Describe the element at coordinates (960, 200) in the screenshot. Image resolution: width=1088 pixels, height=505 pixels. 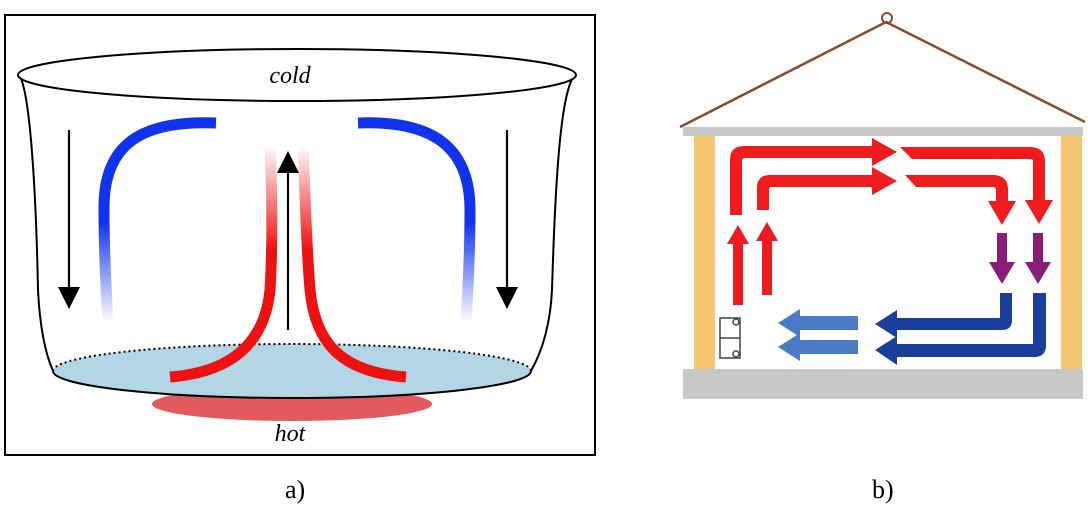
I see `hot-right-arrow-inner` at that location.